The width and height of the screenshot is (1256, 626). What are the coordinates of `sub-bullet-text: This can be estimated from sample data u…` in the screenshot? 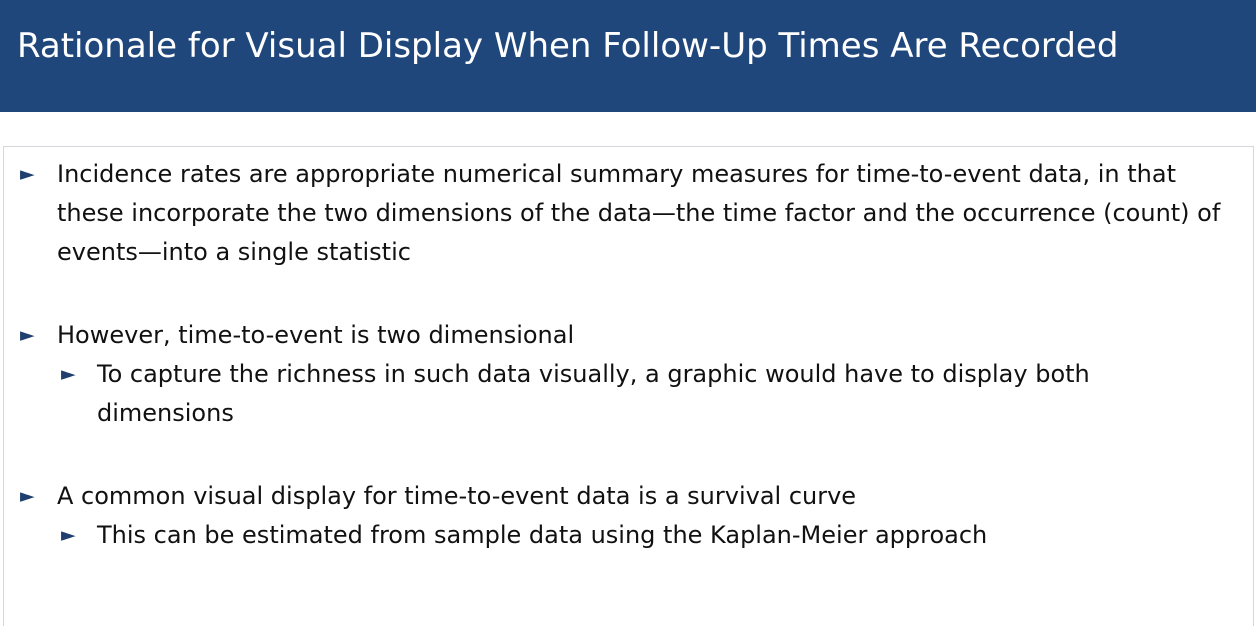 It's located at (542, 535).